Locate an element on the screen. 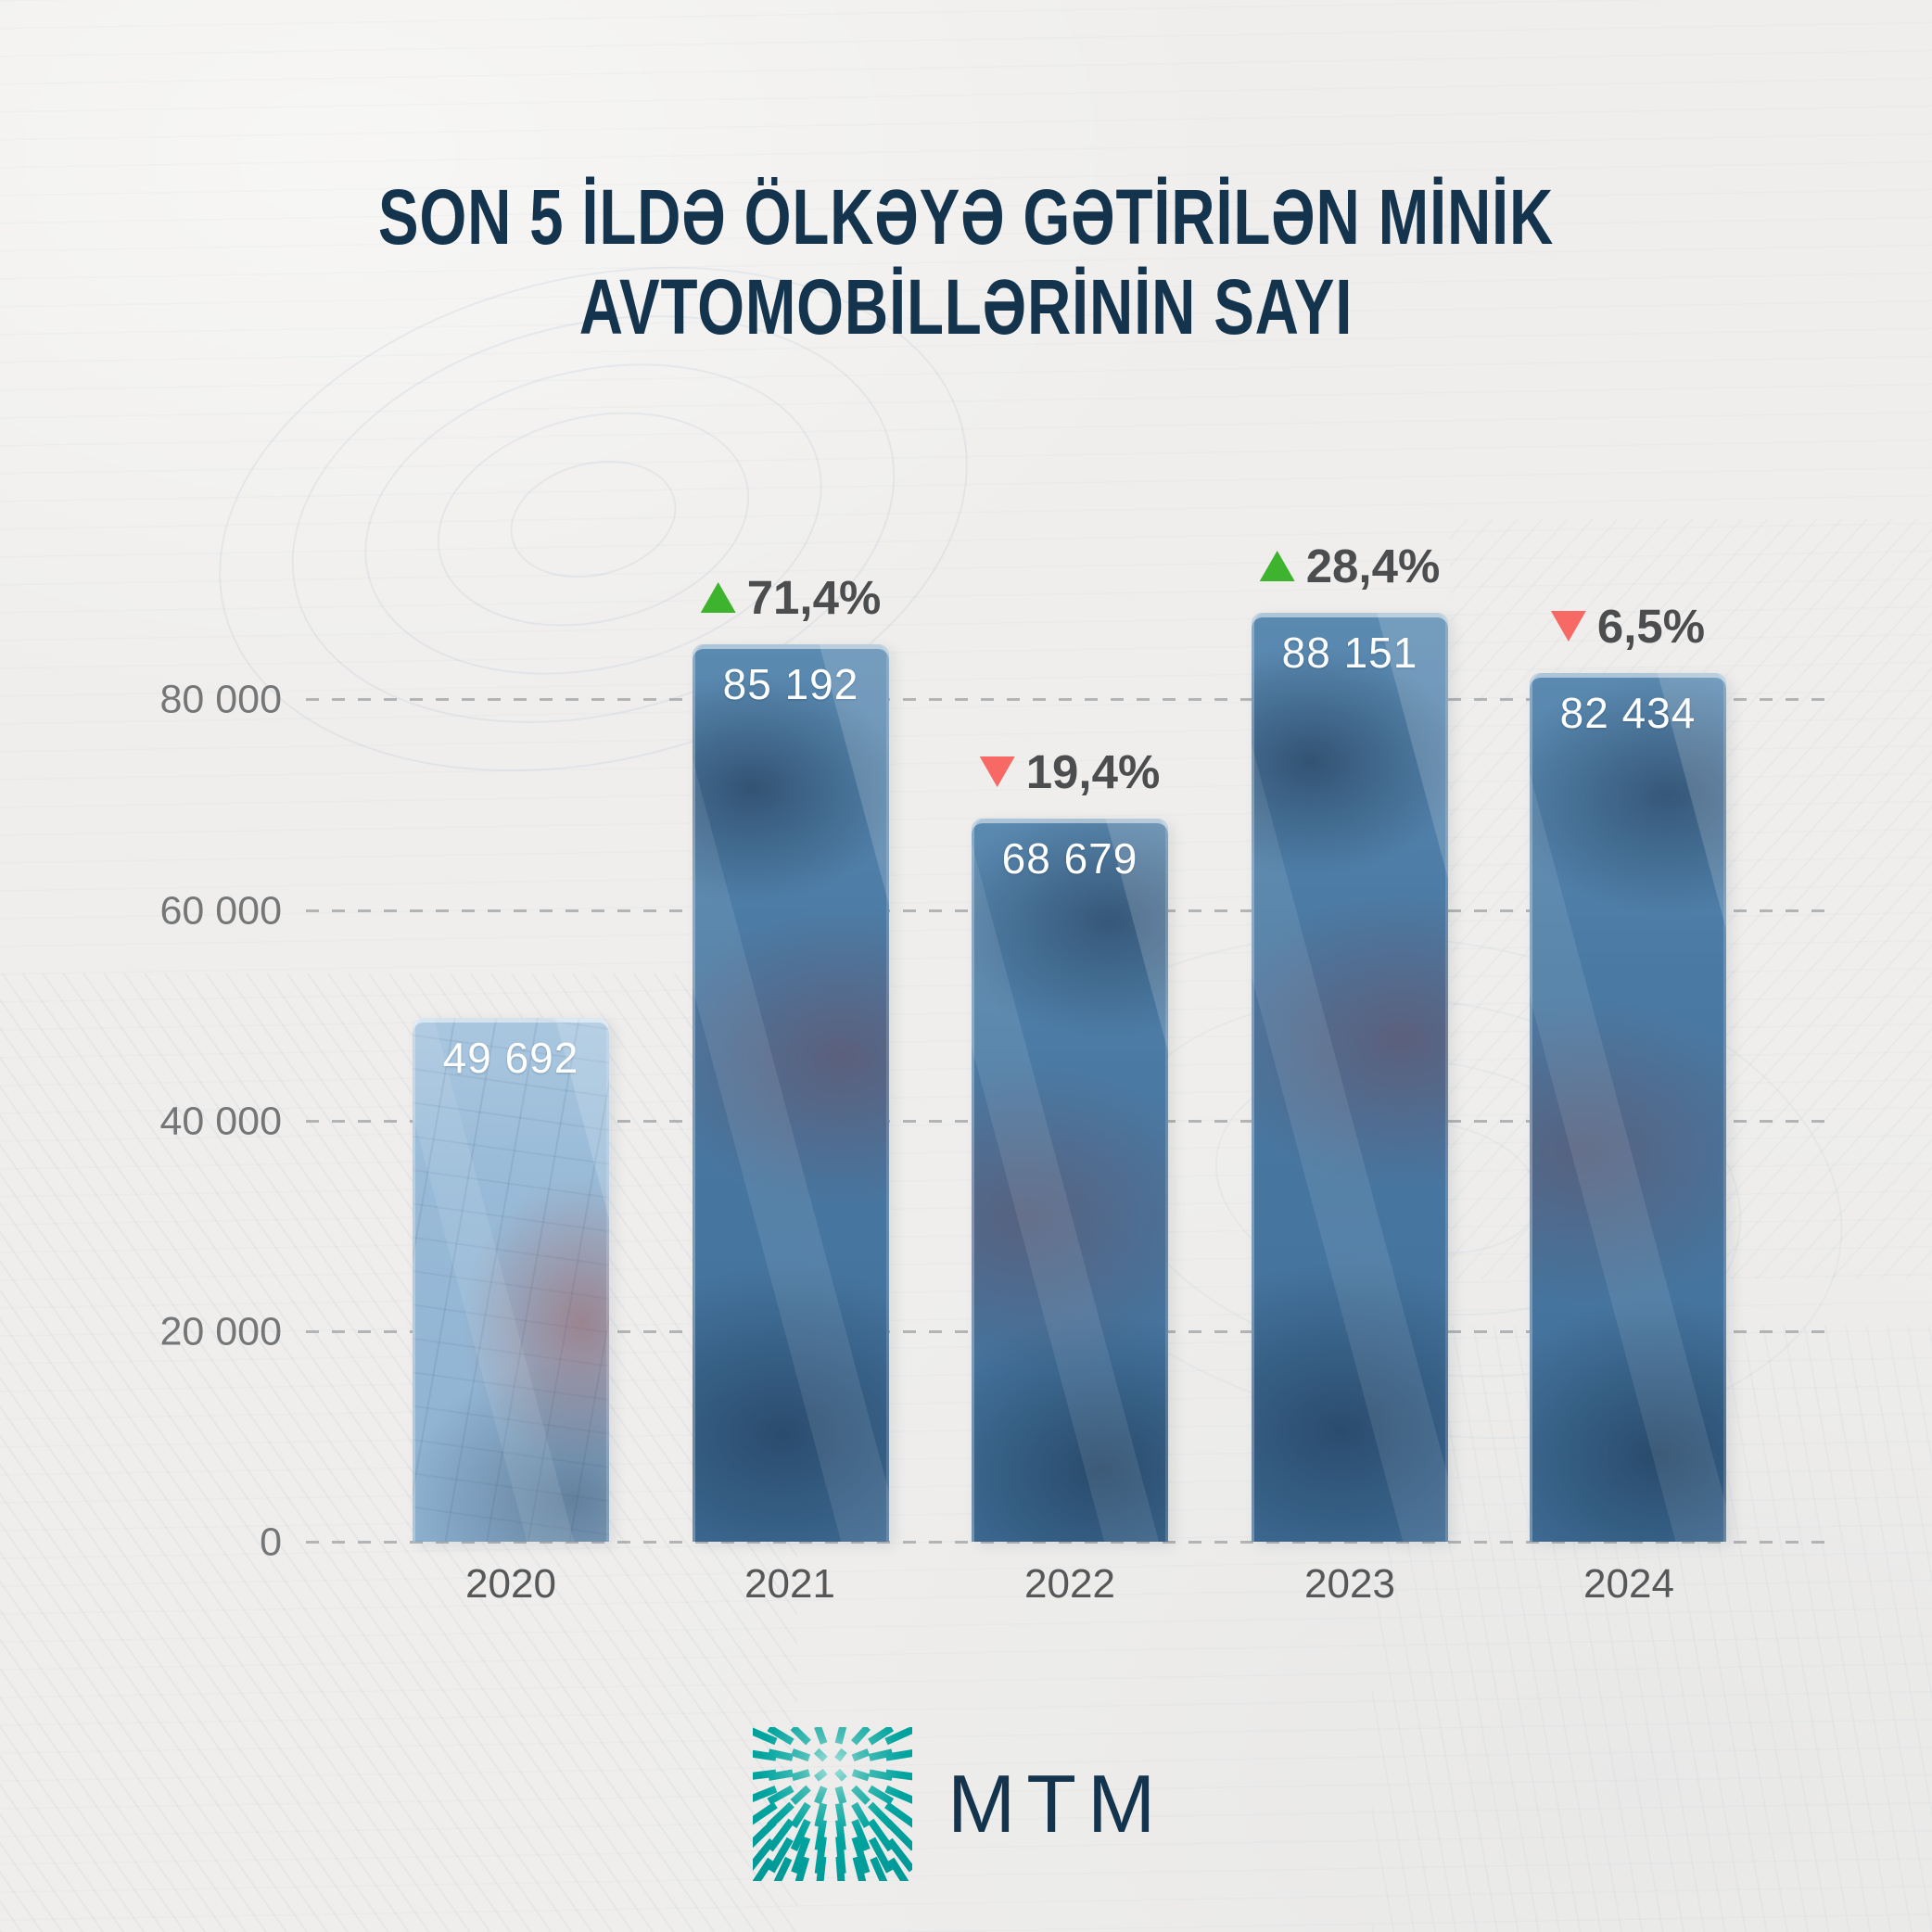 Image resolution: width=1932 pixels, height=1932 pixels. bar-2022: 19,4% 68 679 is located at coordinates (1070, 1143).